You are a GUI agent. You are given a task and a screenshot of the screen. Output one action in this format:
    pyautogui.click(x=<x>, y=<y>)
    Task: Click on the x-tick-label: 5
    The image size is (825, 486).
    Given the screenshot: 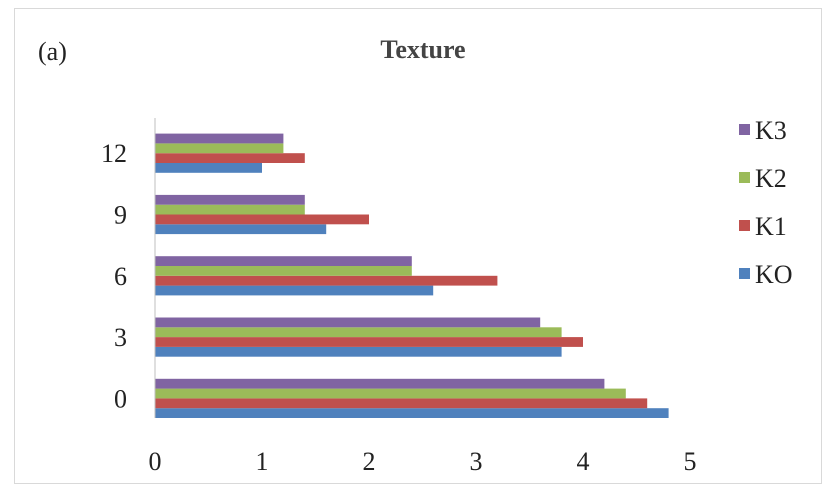 What is the action you would take?
    pyautogui.click(x=690, y=461)
    